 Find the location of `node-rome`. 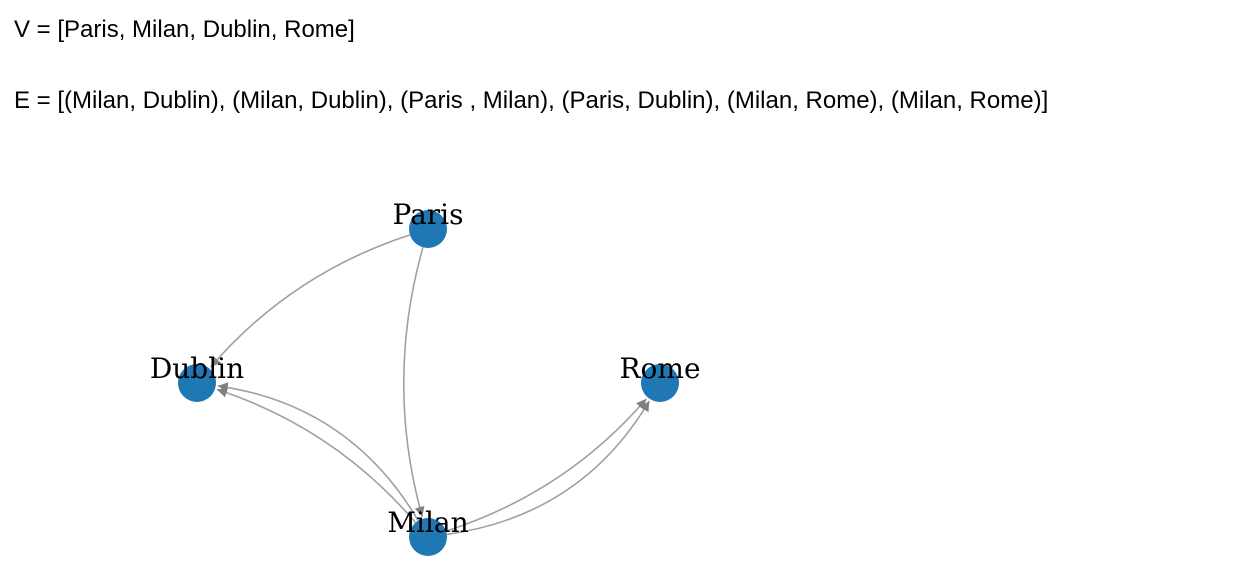

node-rome is located at coordinates (660, 383).